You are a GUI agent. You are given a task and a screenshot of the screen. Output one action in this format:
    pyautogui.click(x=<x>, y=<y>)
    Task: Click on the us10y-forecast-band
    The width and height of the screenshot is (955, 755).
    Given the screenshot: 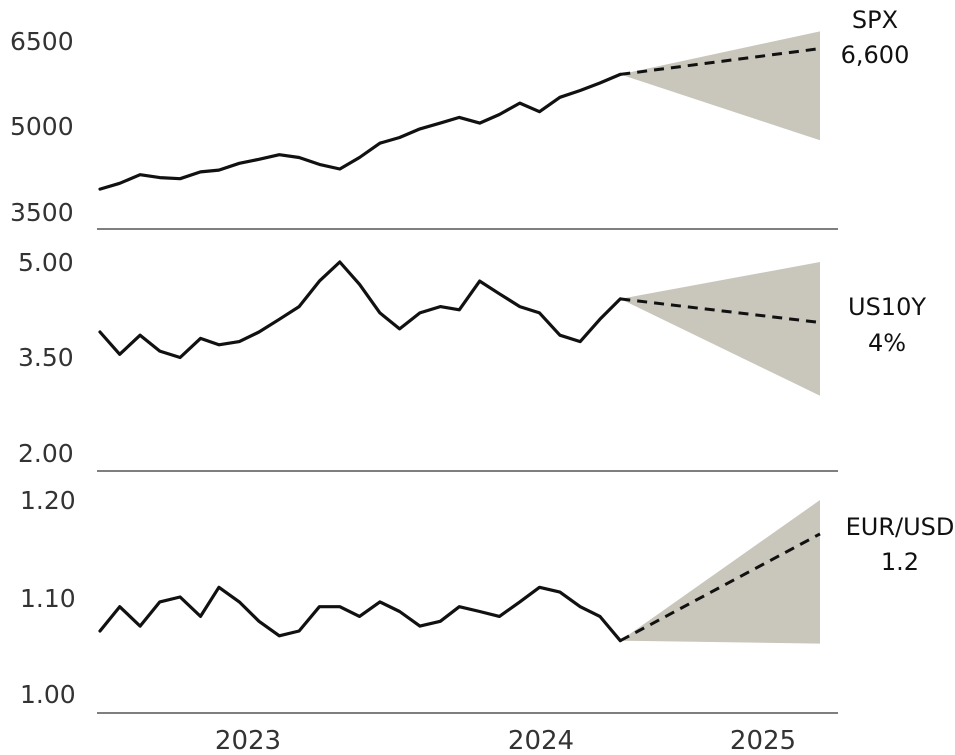 What is the action you would take?
    pyautogui.click(x=720, y=329)
    